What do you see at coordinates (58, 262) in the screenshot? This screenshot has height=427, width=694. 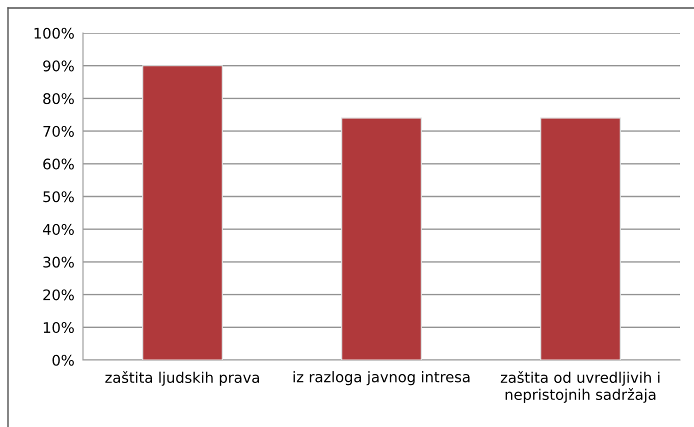 I see `y-tick-label: 30%` at bounding box center [58, 262].